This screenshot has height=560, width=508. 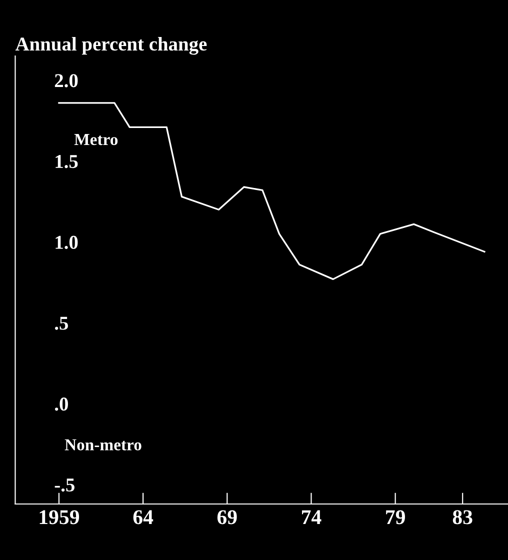 What do you see at coordinates (103, 444) in the screenshot?
I see `annotation: Non-metro` at bounding box center [103, 444].